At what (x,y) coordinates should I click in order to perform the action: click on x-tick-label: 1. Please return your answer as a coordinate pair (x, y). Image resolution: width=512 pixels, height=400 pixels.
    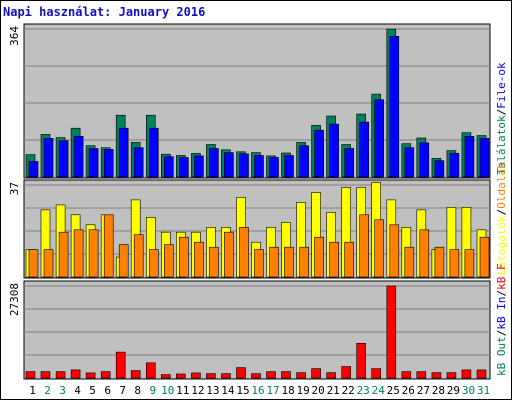
    Looking at the image, I should click on (32, 390).